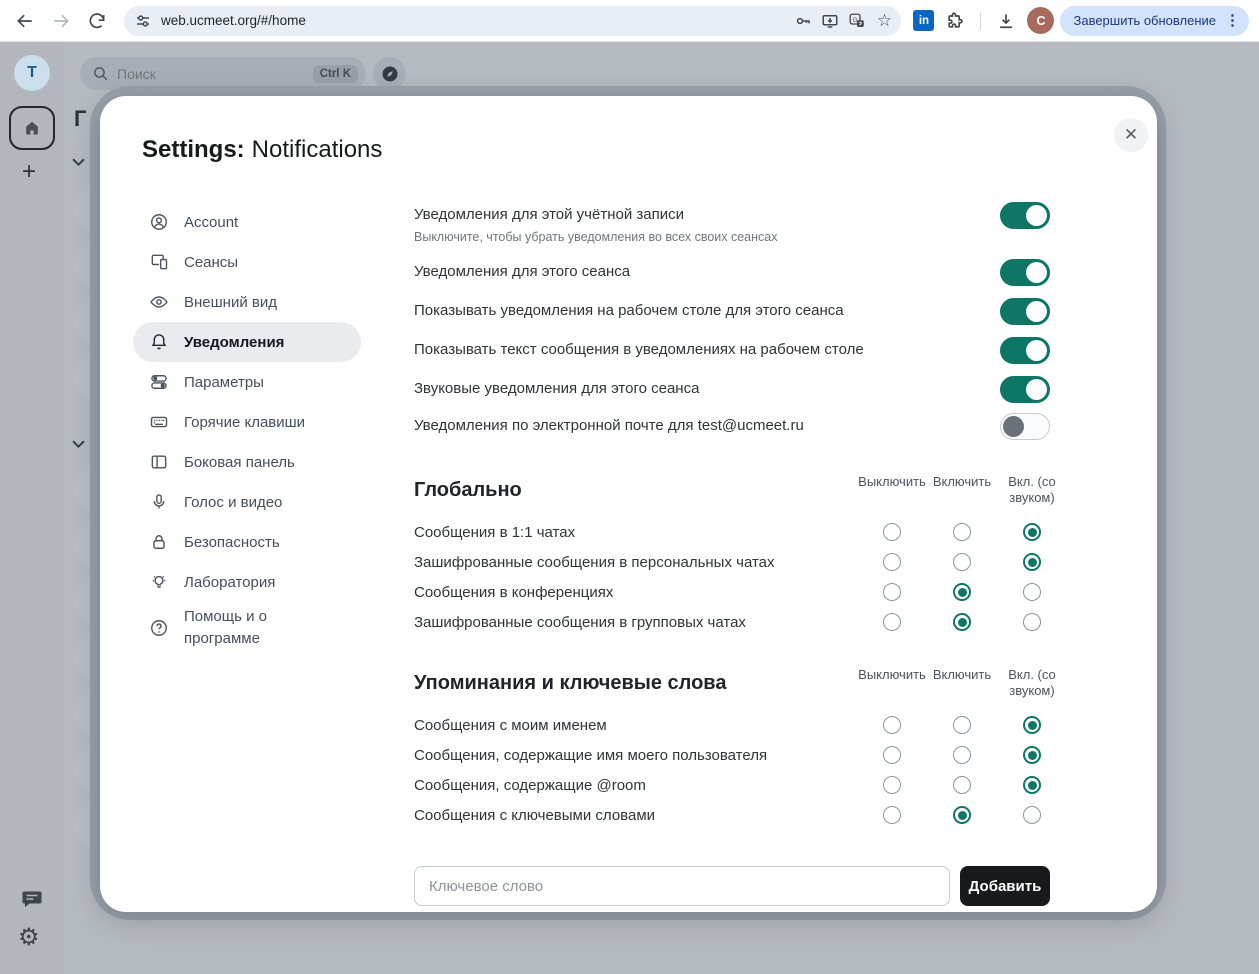  I want to click on nav-item-notifications: Уведомления, so click(247, 342).